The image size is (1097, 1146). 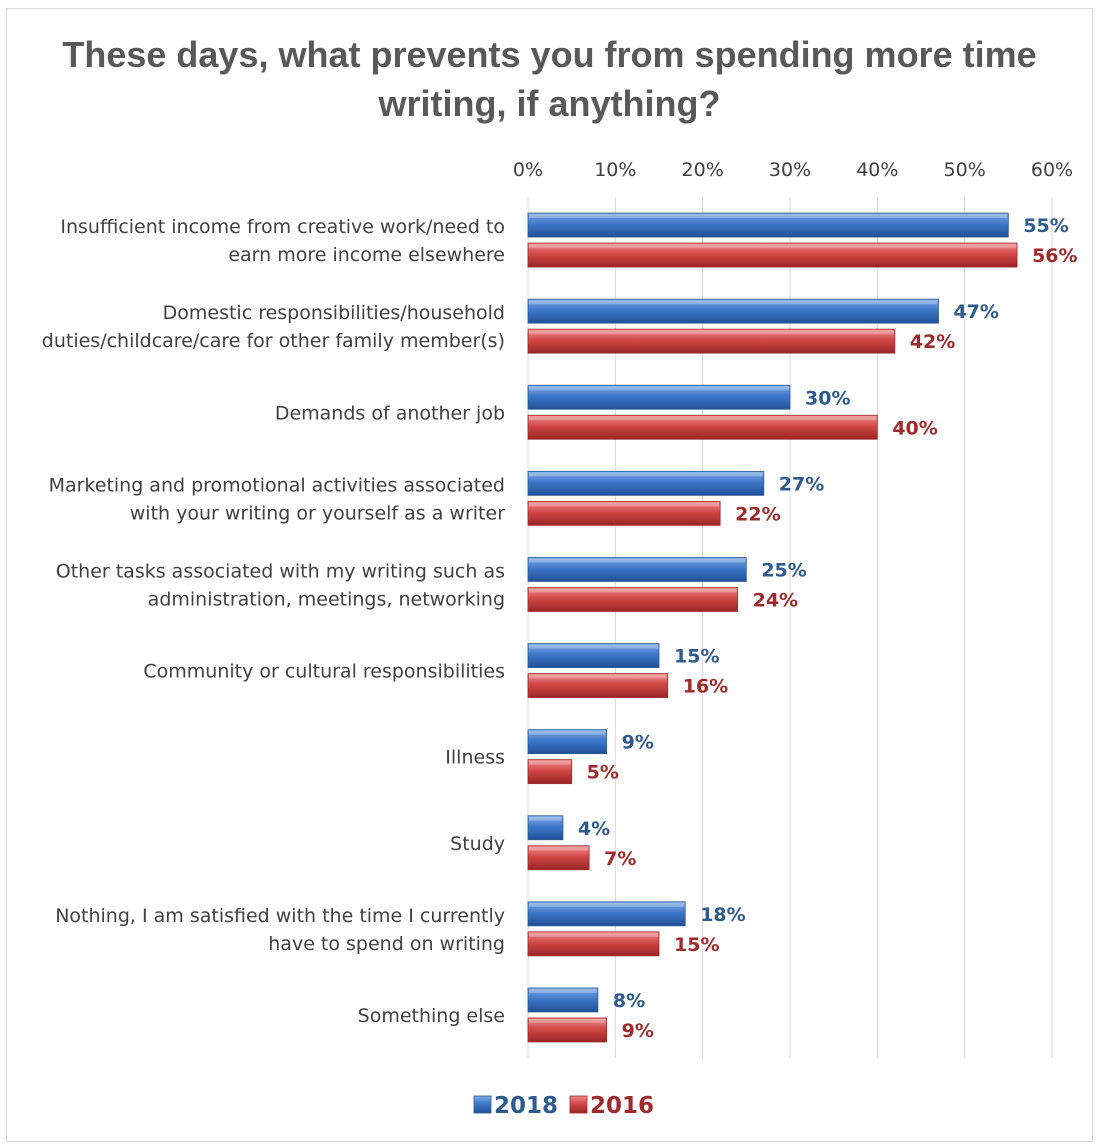 What do you see at coordinates (914, 428) in the screenshot?
I see `data-label: 40%` at bounding box center [914, 428].